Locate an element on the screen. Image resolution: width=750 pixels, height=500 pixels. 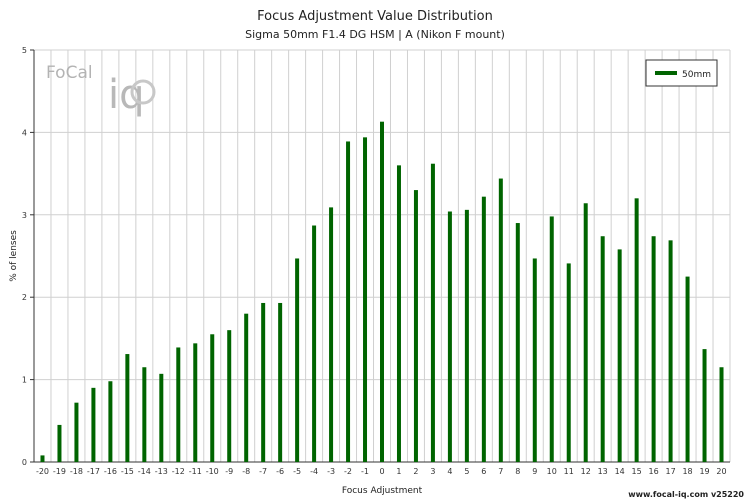
x-tick-label: -12 is located at coordinates (178, 471).